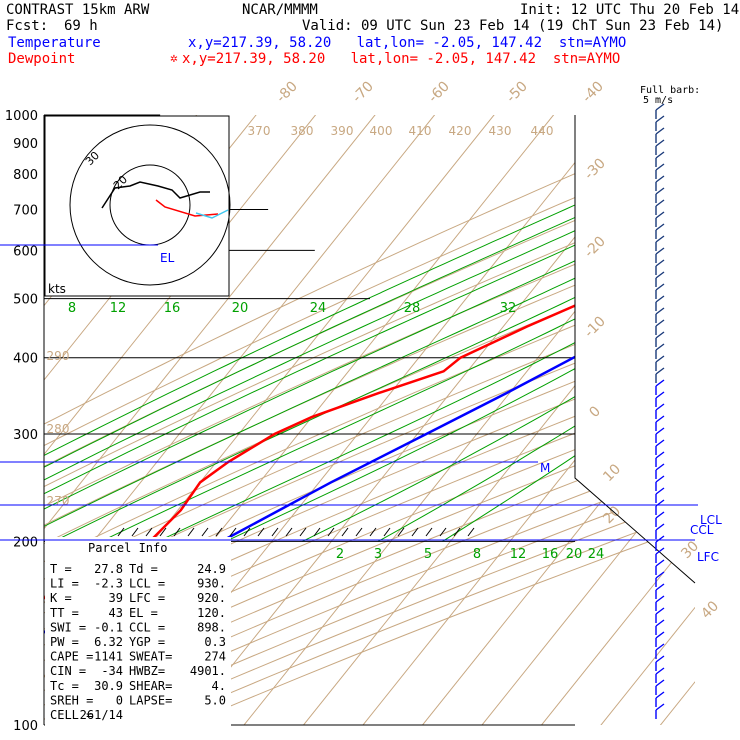  I want to click on isotherm-label: -20, so click(594, 246).